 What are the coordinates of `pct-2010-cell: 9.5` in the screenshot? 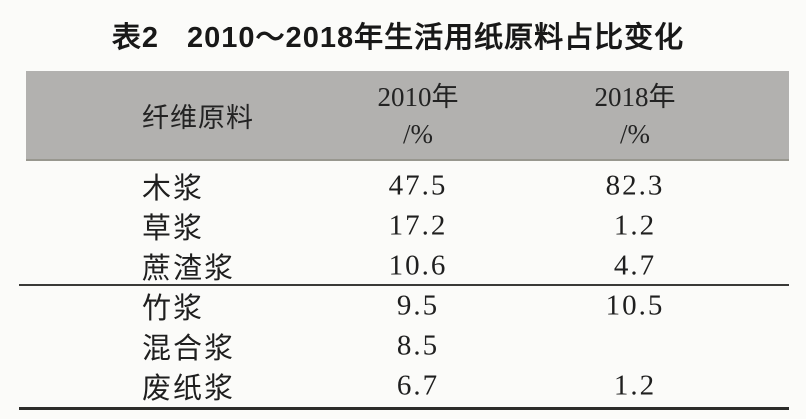 It's located at (418, 305).